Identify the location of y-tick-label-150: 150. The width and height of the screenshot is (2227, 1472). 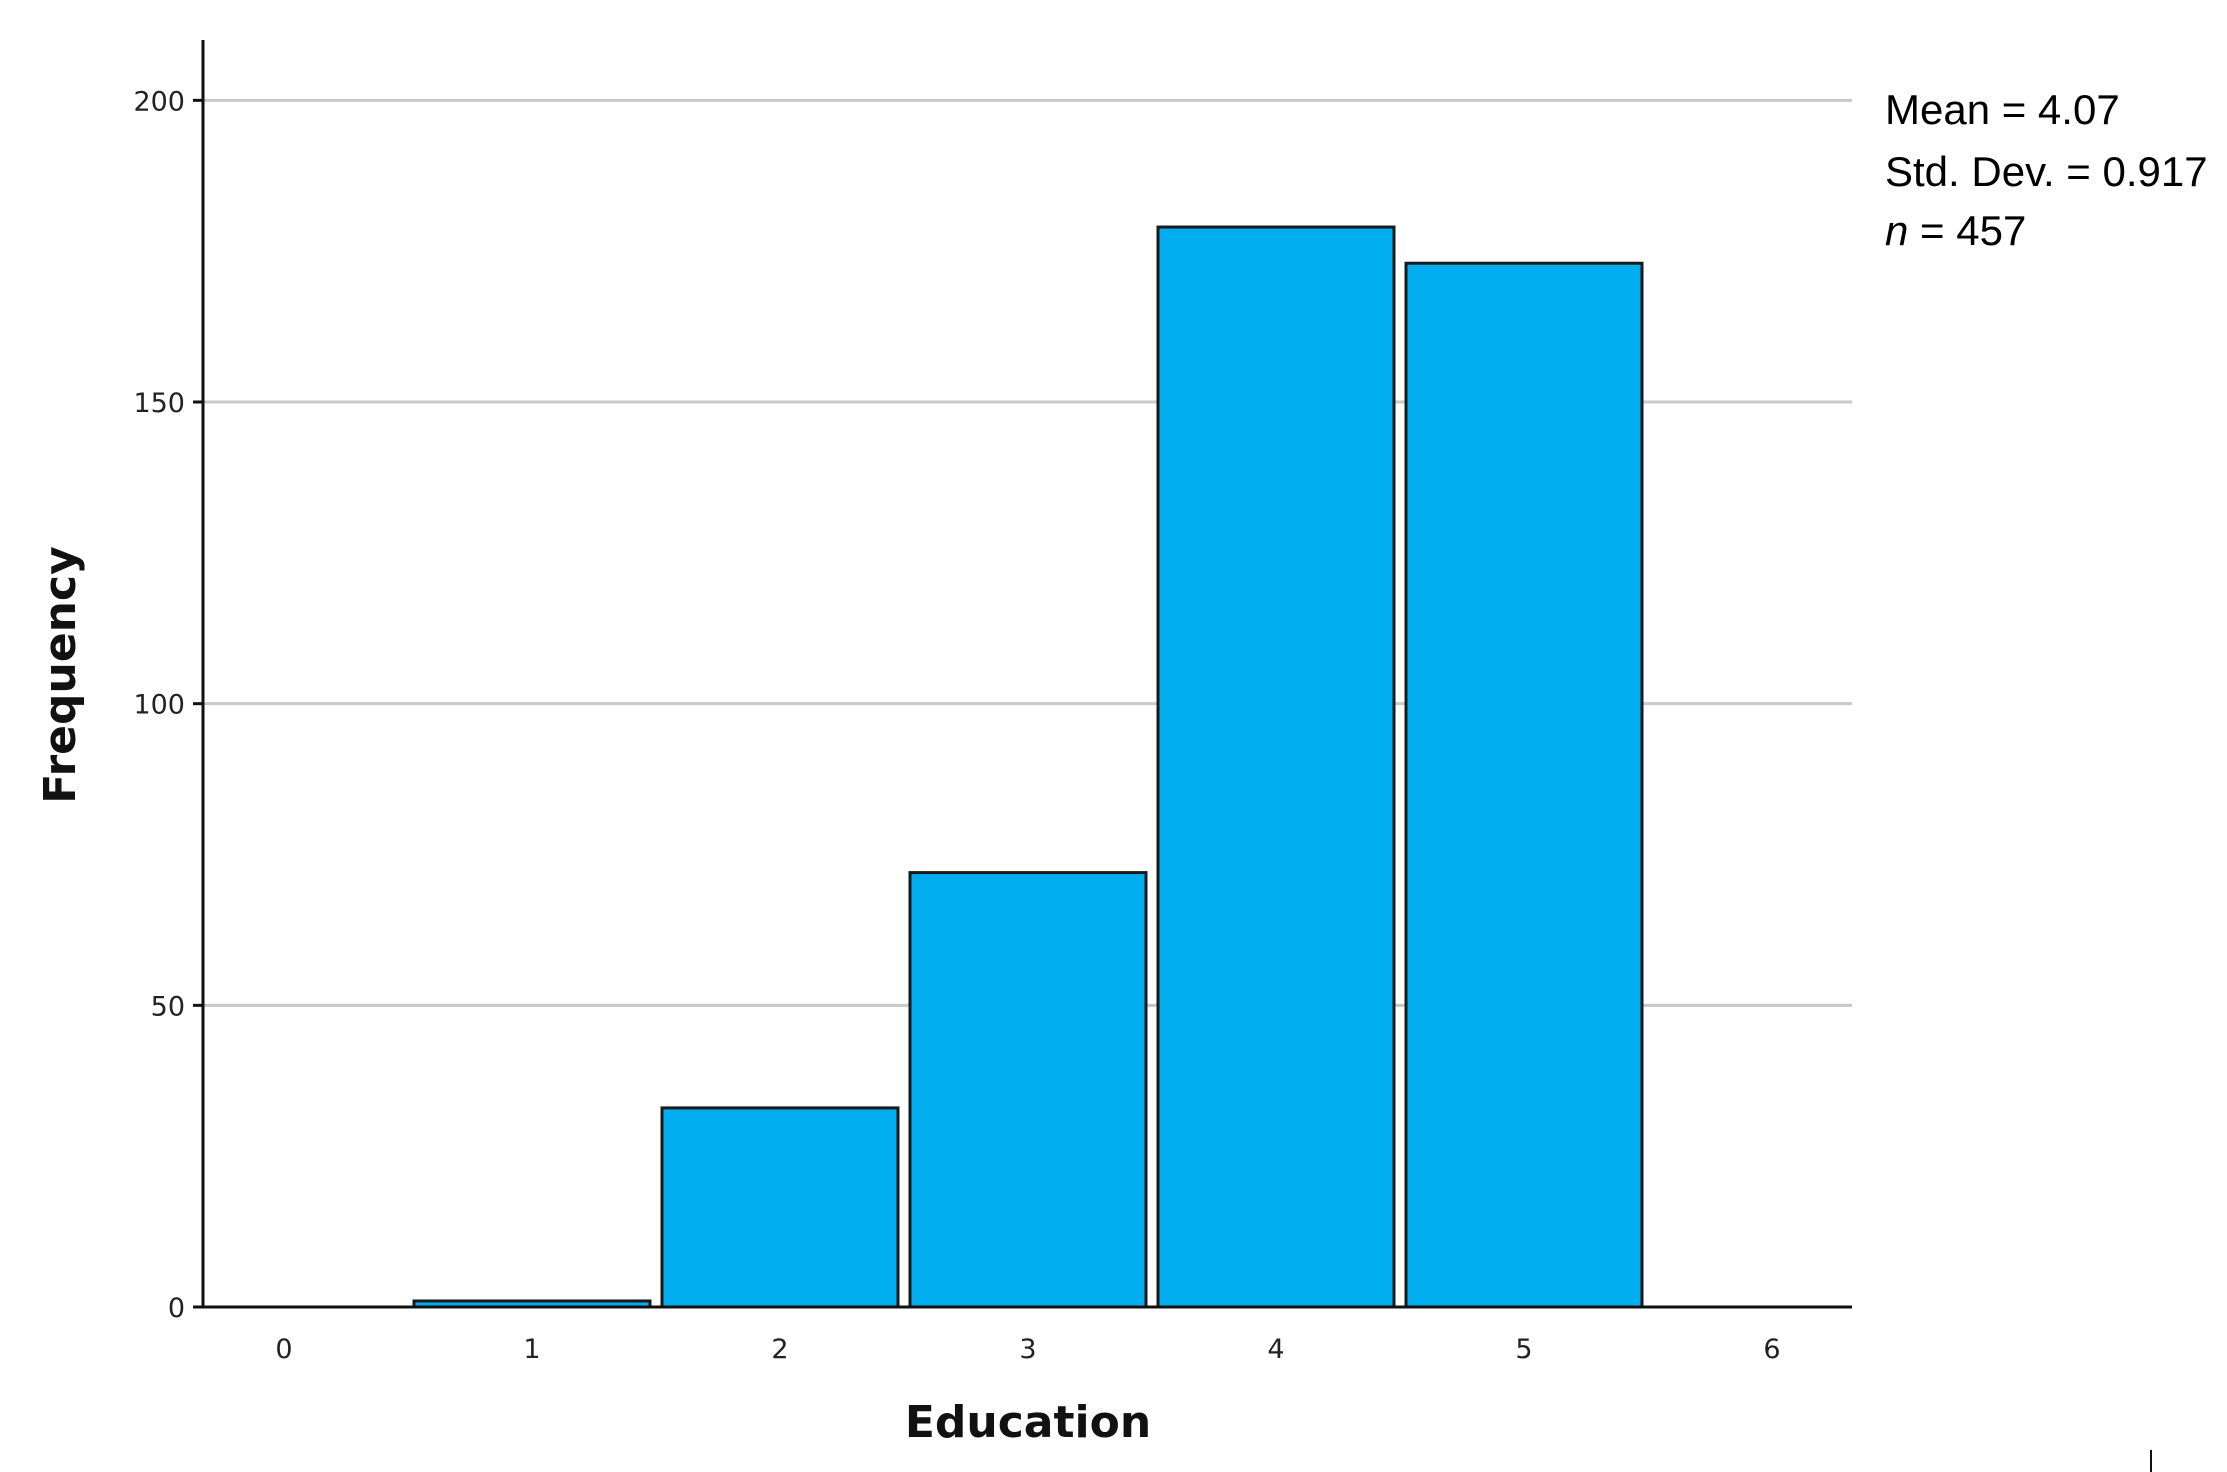
(159, 403).